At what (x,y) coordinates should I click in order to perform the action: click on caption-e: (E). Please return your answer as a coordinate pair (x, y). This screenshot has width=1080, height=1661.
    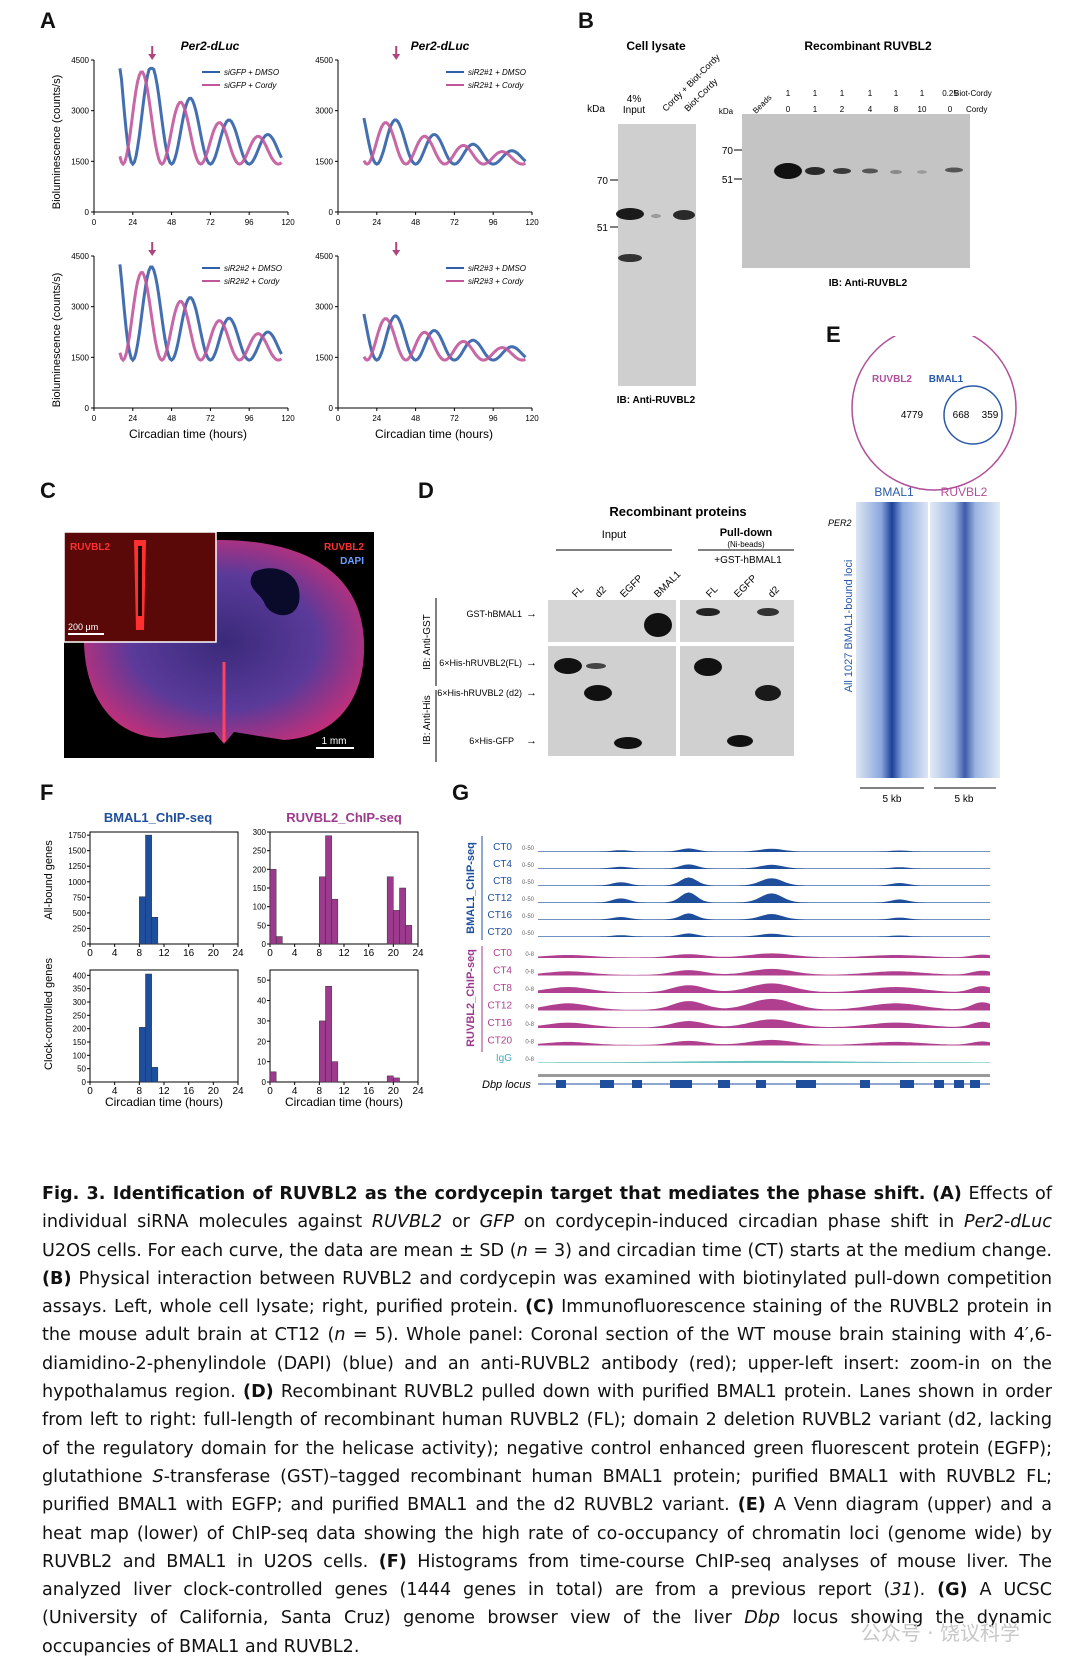
    Looking at the image, I should click on (751, 1505).